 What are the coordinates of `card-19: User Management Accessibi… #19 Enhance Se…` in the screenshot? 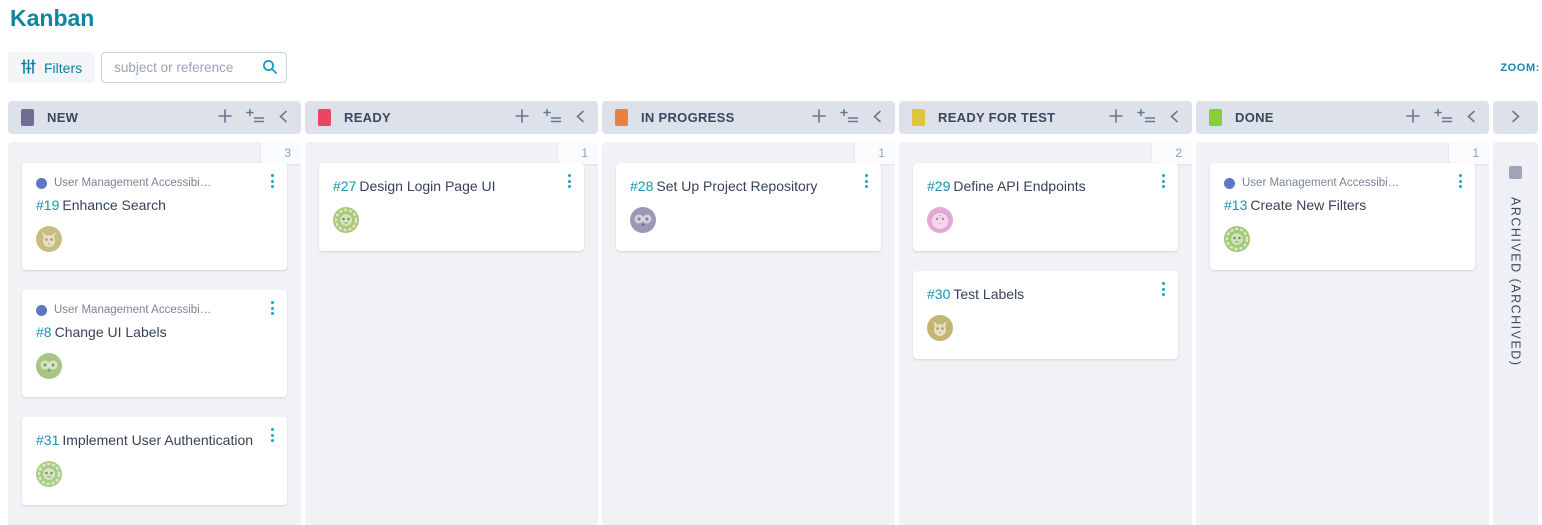 It's located at (154, 216).